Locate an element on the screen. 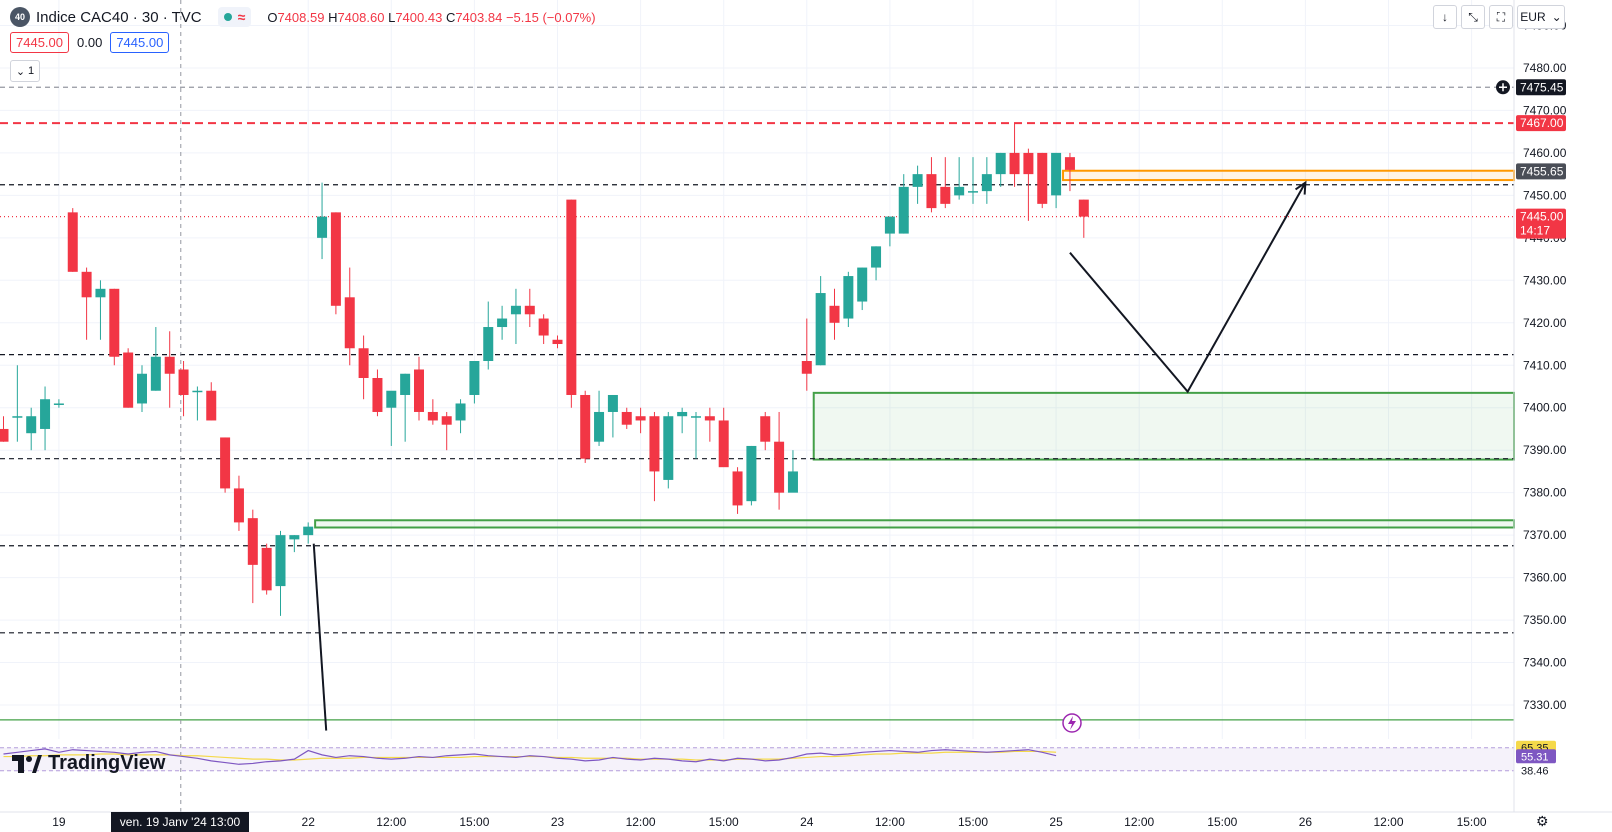 Image resolution: width=1612 pixels, height=832 pixels. price-axis-label: 7360.00 is located at coordinates (1545, 578).